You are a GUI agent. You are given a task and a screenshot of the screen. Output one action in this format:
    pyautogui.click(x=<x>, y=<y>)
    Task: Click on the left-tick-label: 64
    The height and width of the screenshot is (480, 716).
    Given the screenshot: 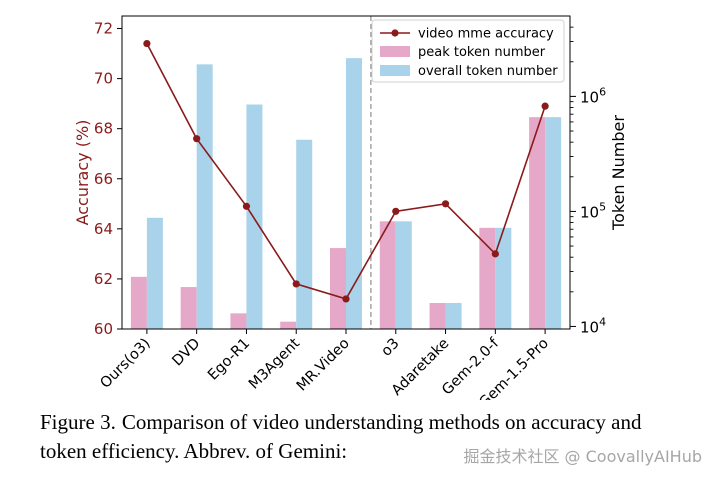 What is the action you would take?
    pyautogui.click(x=103, y=229)
    